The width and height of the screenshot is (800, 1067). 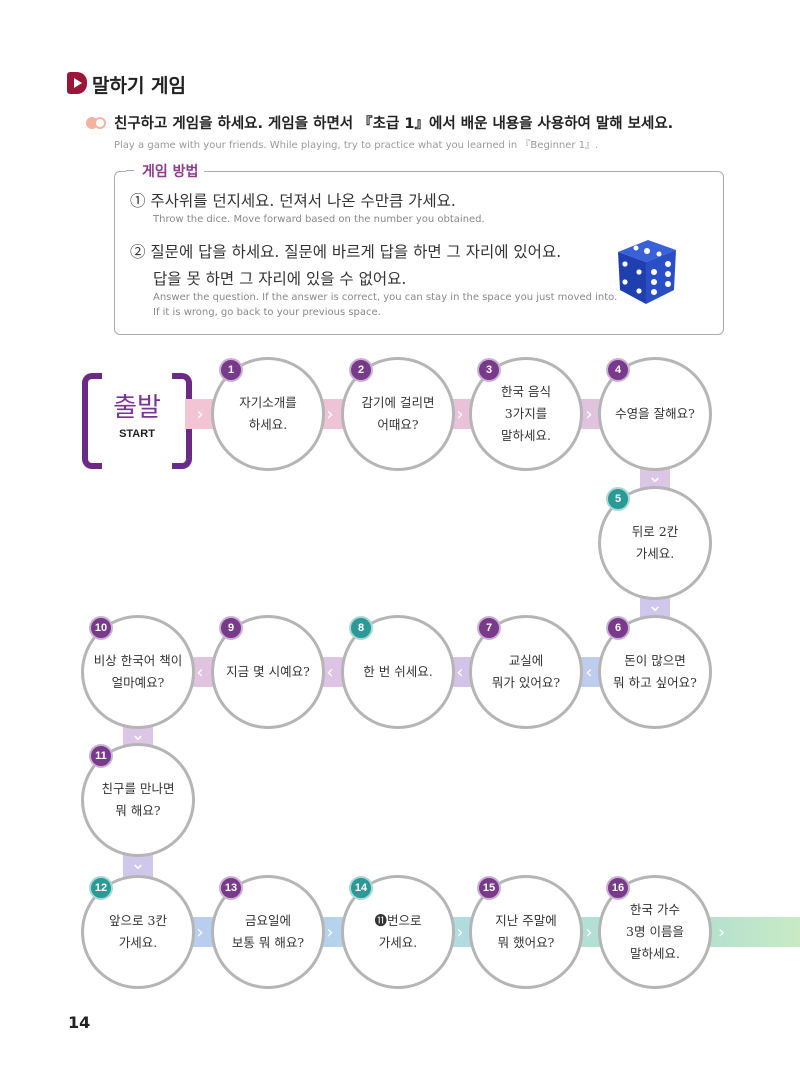 What do you see at coordinates (267, 920) in the screenshot?
I see `space-text: 금요일에` at bounding box center [267, 920].